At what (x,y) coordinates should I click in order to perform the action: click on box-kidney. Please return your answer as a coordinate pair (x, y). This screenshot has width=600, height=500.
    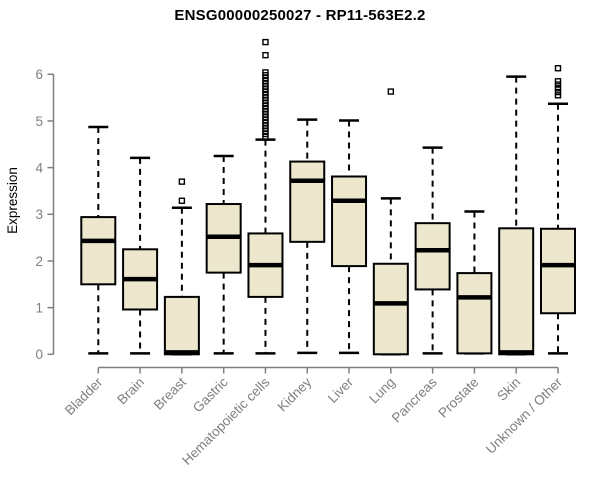
    Looking at the image, I should click on (307, 201).